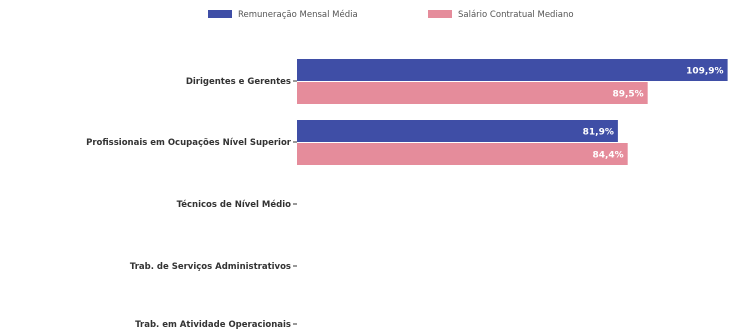  I want to click on y-tick-label-dirigentes-e-gerentes: Dirigentes e Gerentes, so click(238, 82).